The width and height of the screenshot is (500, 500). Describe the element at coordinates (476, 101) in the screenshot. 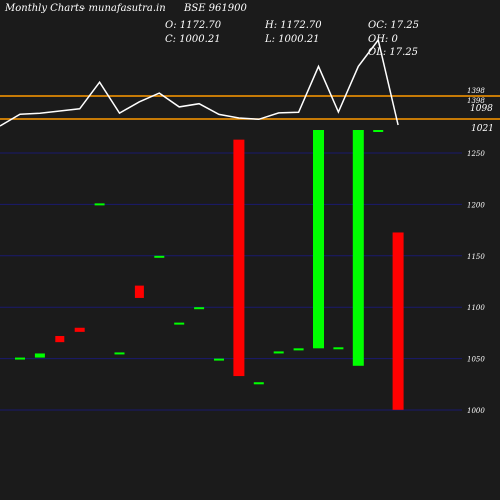

I see `reference-label-high-dup: 1398` at that location.